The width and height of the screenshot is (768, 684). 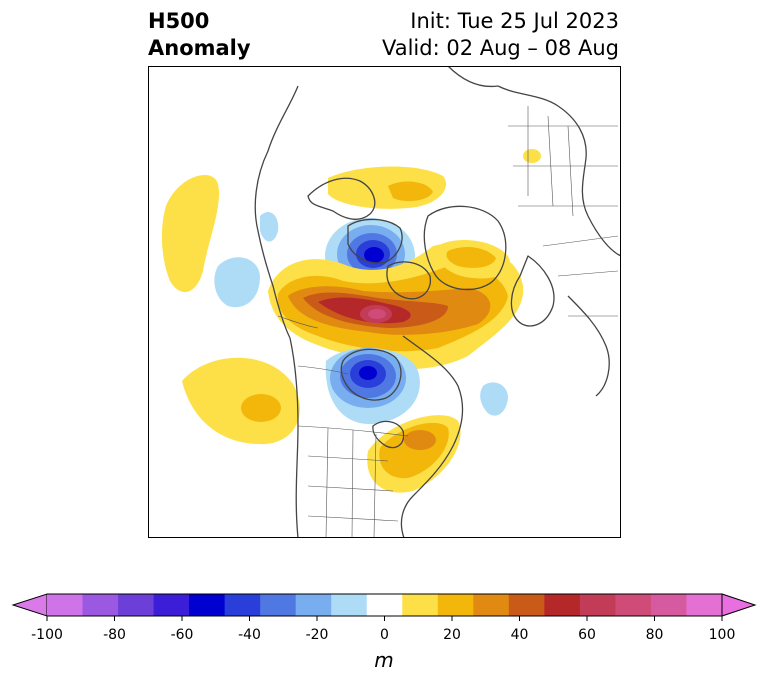 What do you see at coordinates (317, 635) in the screenshot?
I see `colorbar-tick-label: -20` at bounding box center [317, 635].